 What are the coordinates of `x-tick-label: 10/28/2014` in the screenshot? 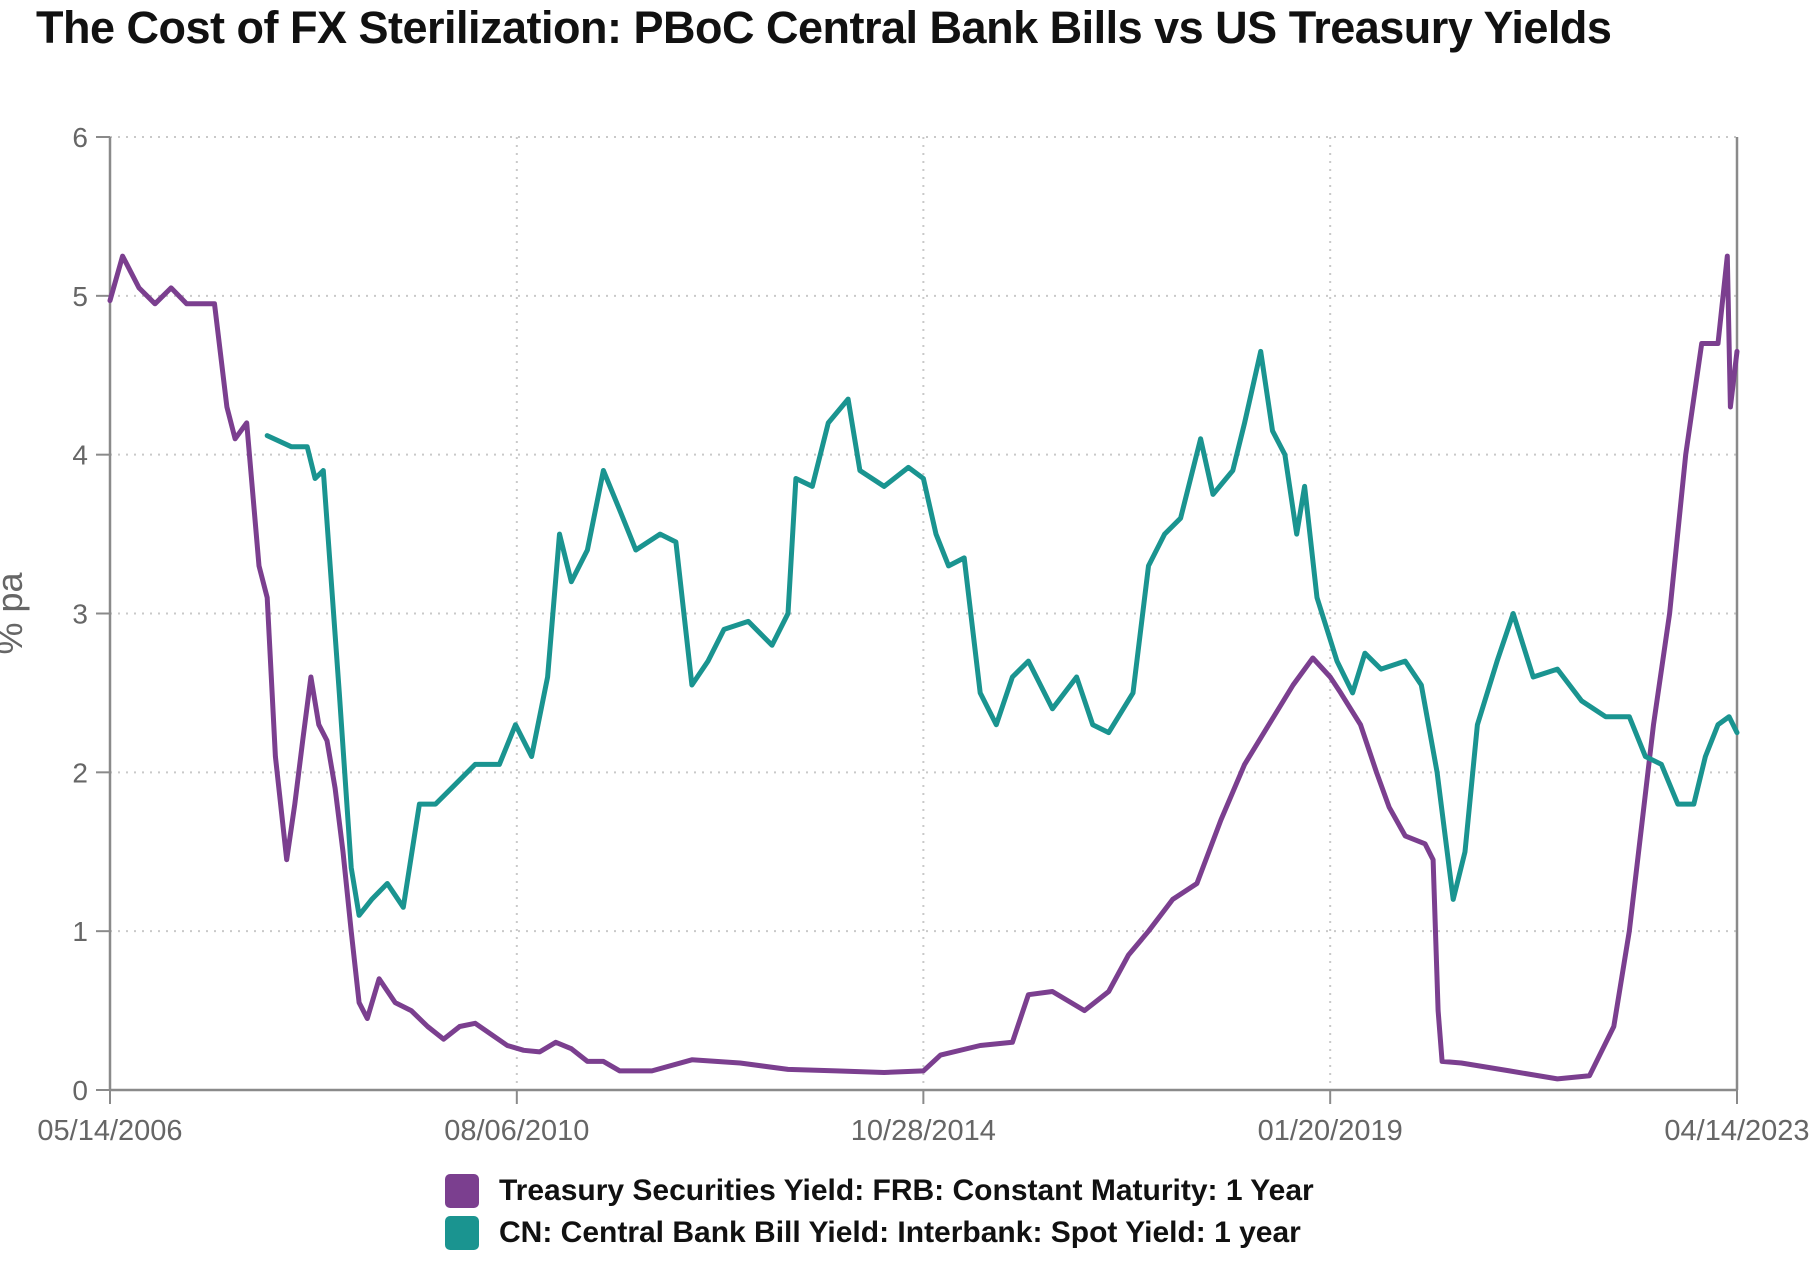 It's located at (923, 1131).